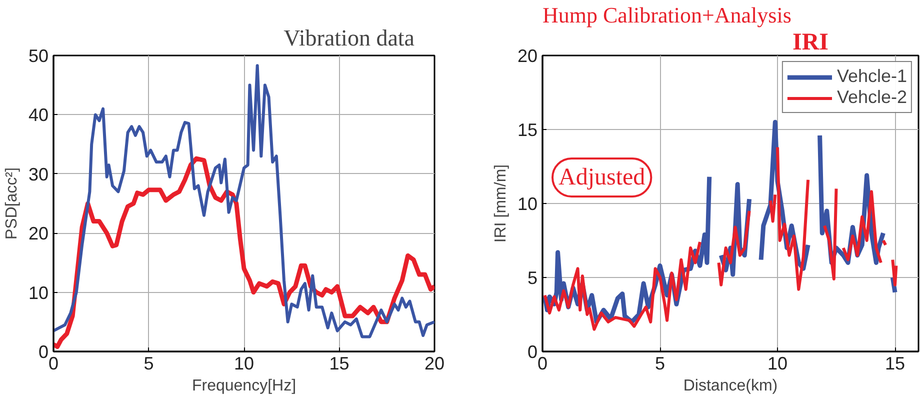  Describe the element at coordinates (810, 43) in the screenshot. I see `chart-title: IRI` at that location.